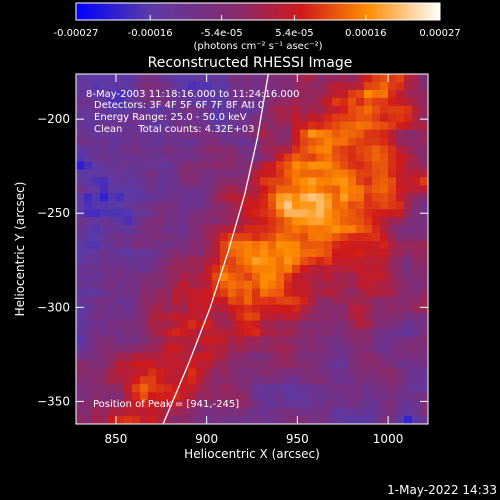 The image size is (500, 500). What do you see at coordinates (258, 11) in the screenshot?
I see `colorbar-gradient` at bounding box center [258, 11].